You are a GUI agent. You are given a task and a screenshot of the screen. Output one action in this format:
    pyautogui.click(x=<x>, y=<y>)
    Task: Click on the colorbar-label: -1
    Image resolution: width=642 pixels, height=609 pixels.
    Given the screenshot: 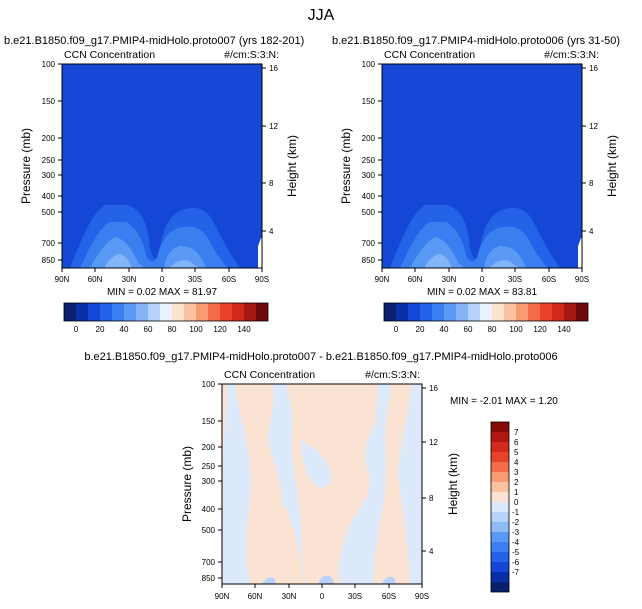 What is the action you would take?
    pyautogui.click(x=516, y=512)
    